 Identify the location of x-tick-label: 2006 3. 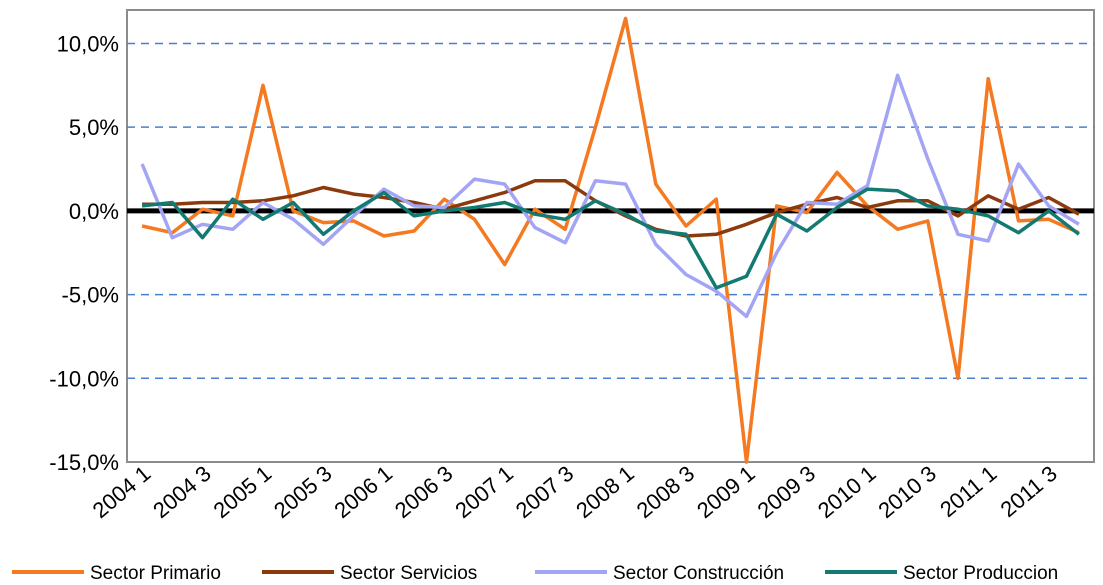
(424, 492).